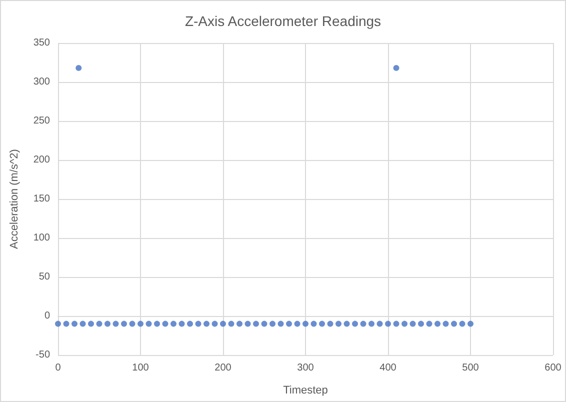 The image size is (566, 402). What do you see at coordinates (44, 277) in the screenshot?
I see `y-tick-label: 50` at bounding box center [44, 277].